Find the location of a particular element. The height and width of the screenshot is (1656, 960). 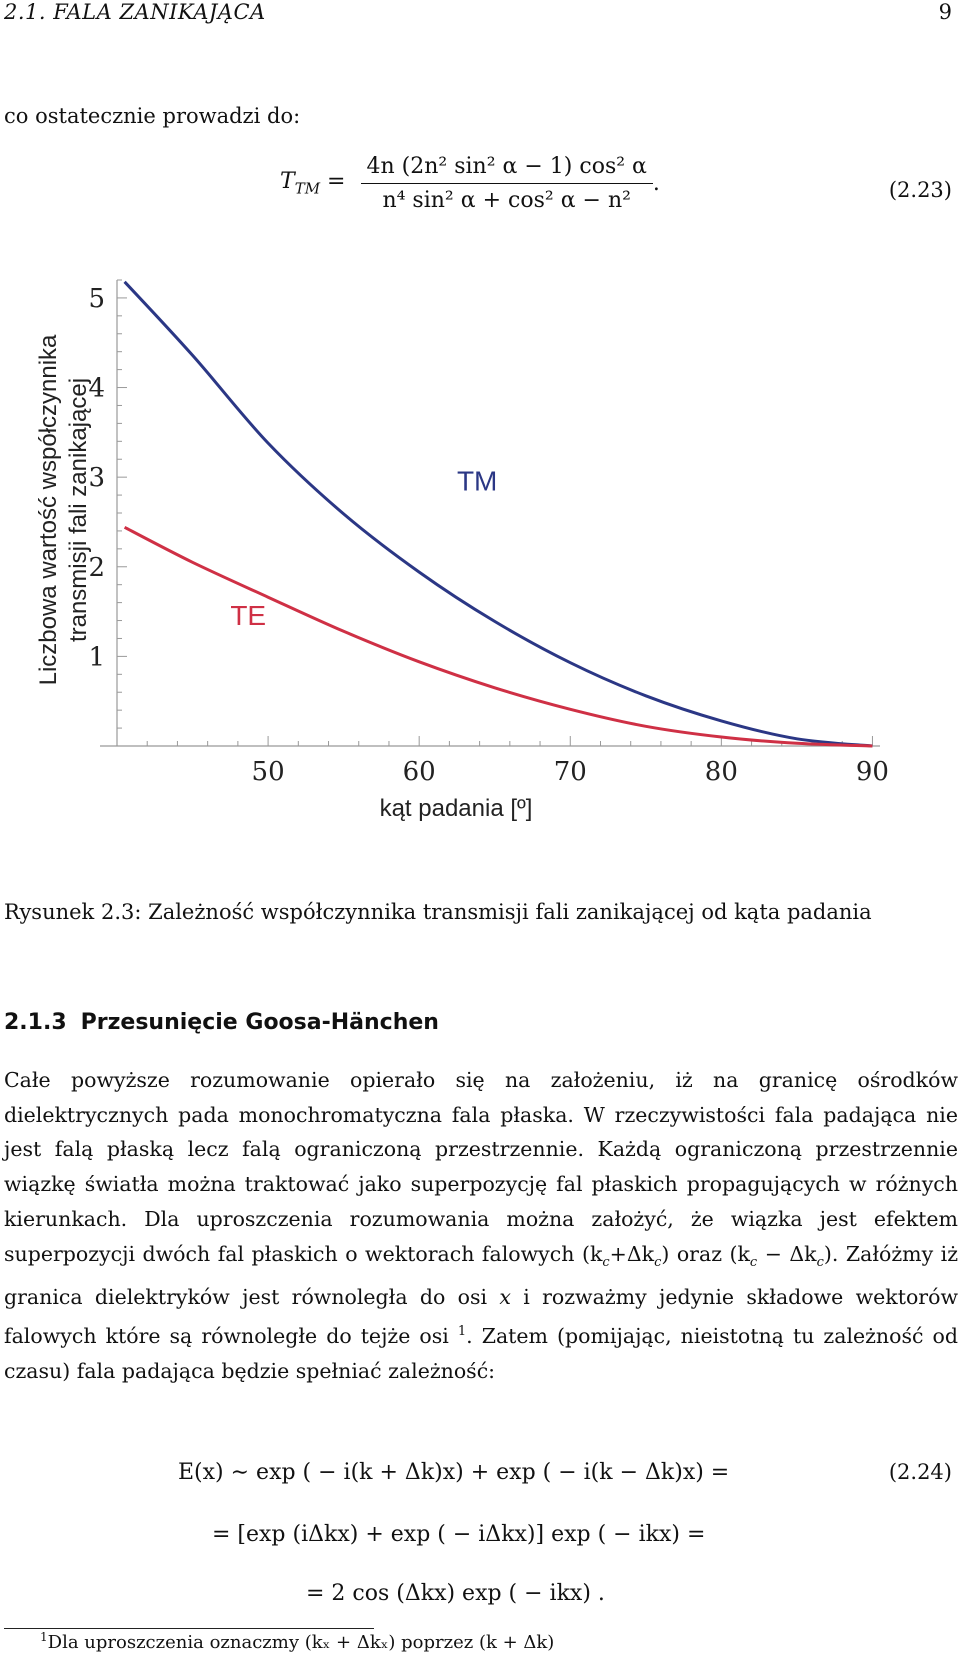

y-tick-label: 4 is located at coordinates (96, 389).